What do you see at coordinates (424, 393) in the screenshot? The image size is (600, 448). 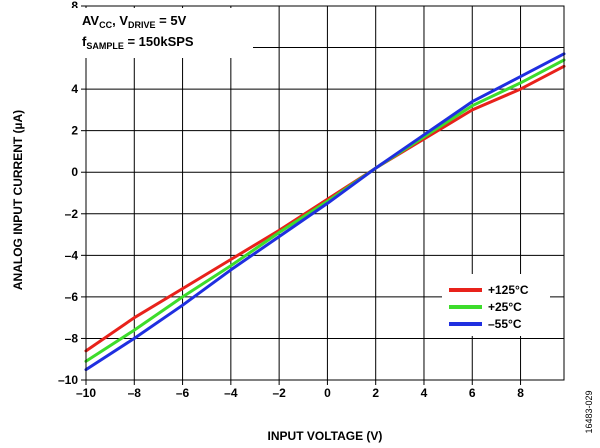 I see `x-tick-label: 4` at bounding box center [424, 393].